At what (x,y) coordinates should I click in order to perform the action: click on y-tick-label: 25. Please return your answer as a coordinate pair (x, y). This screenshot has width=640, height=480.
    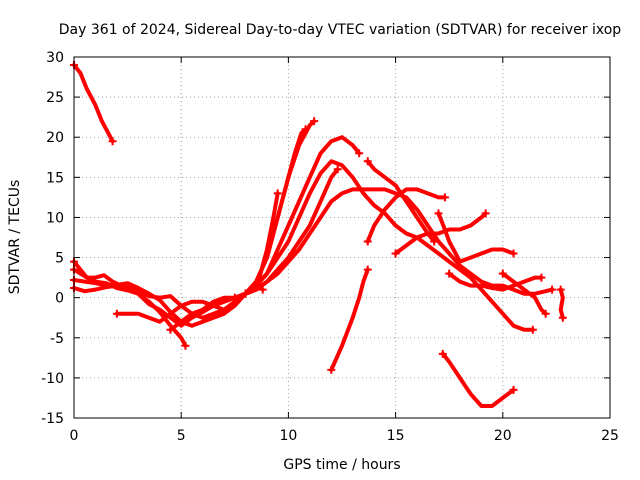
    Looking at the image, I should click on (55, 98).